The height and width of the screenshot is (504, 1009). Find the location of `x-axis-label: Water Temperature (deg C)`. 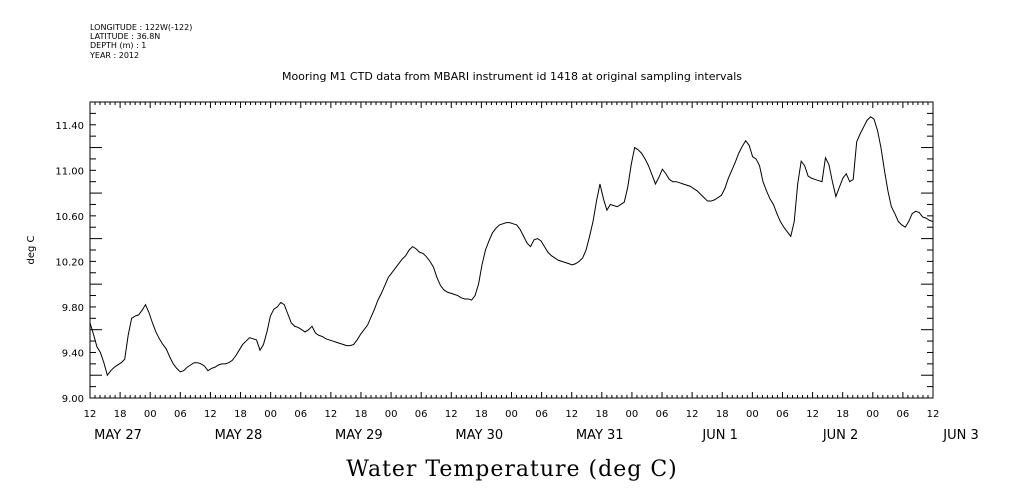

x-axis-label: Water Temperature (deg C) is located at coordinates (512, 469).